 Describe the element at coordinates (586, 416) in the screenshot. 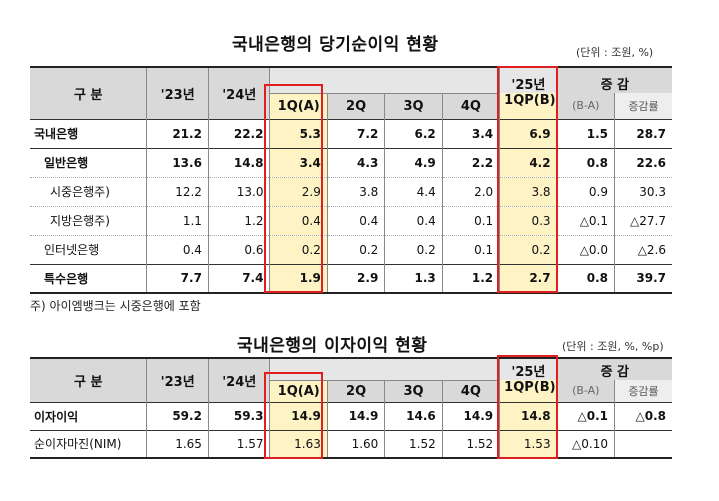

I see `table2-cell: △0.1` at that location.